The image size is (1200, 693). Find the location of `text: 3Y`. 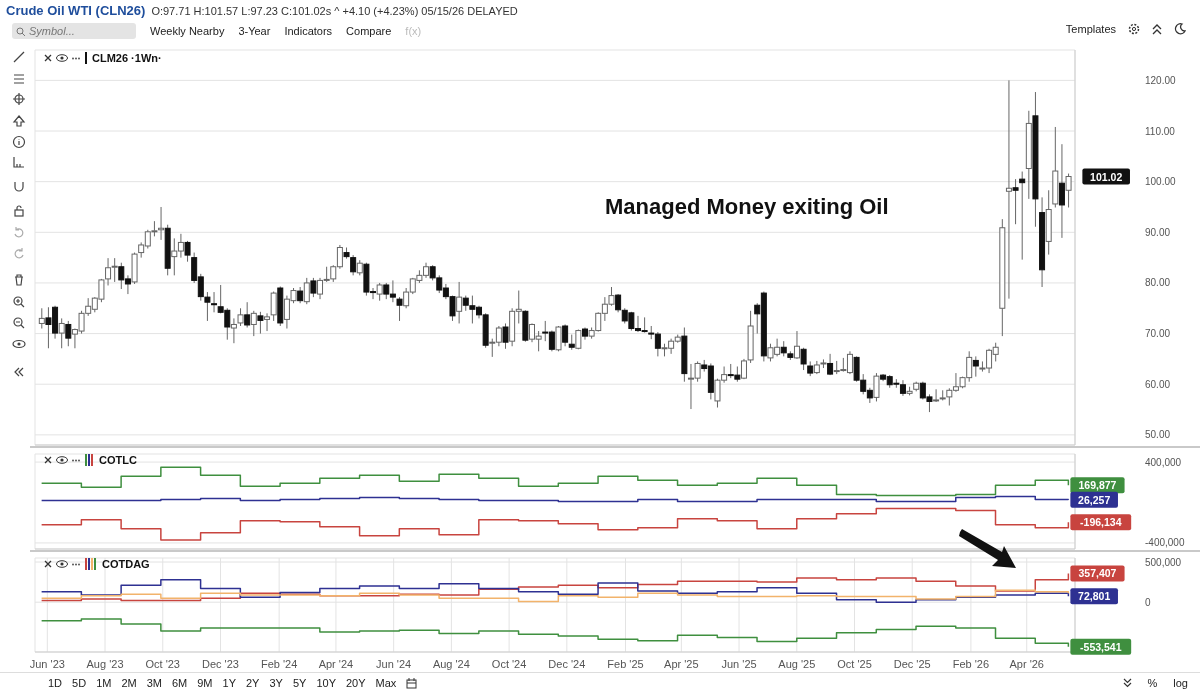

text: 3Y is located at coordinates (276, 683).